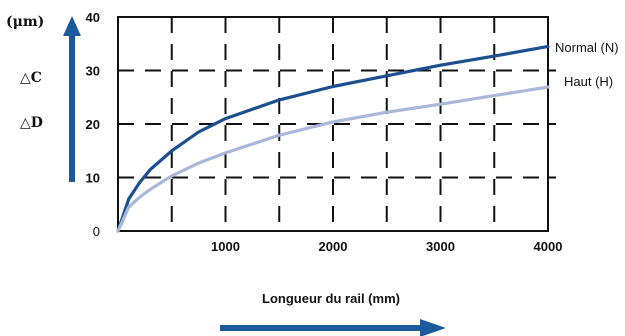  I want to click on y-tick-labels: 0 10 20 30 40, so click(93, 124).